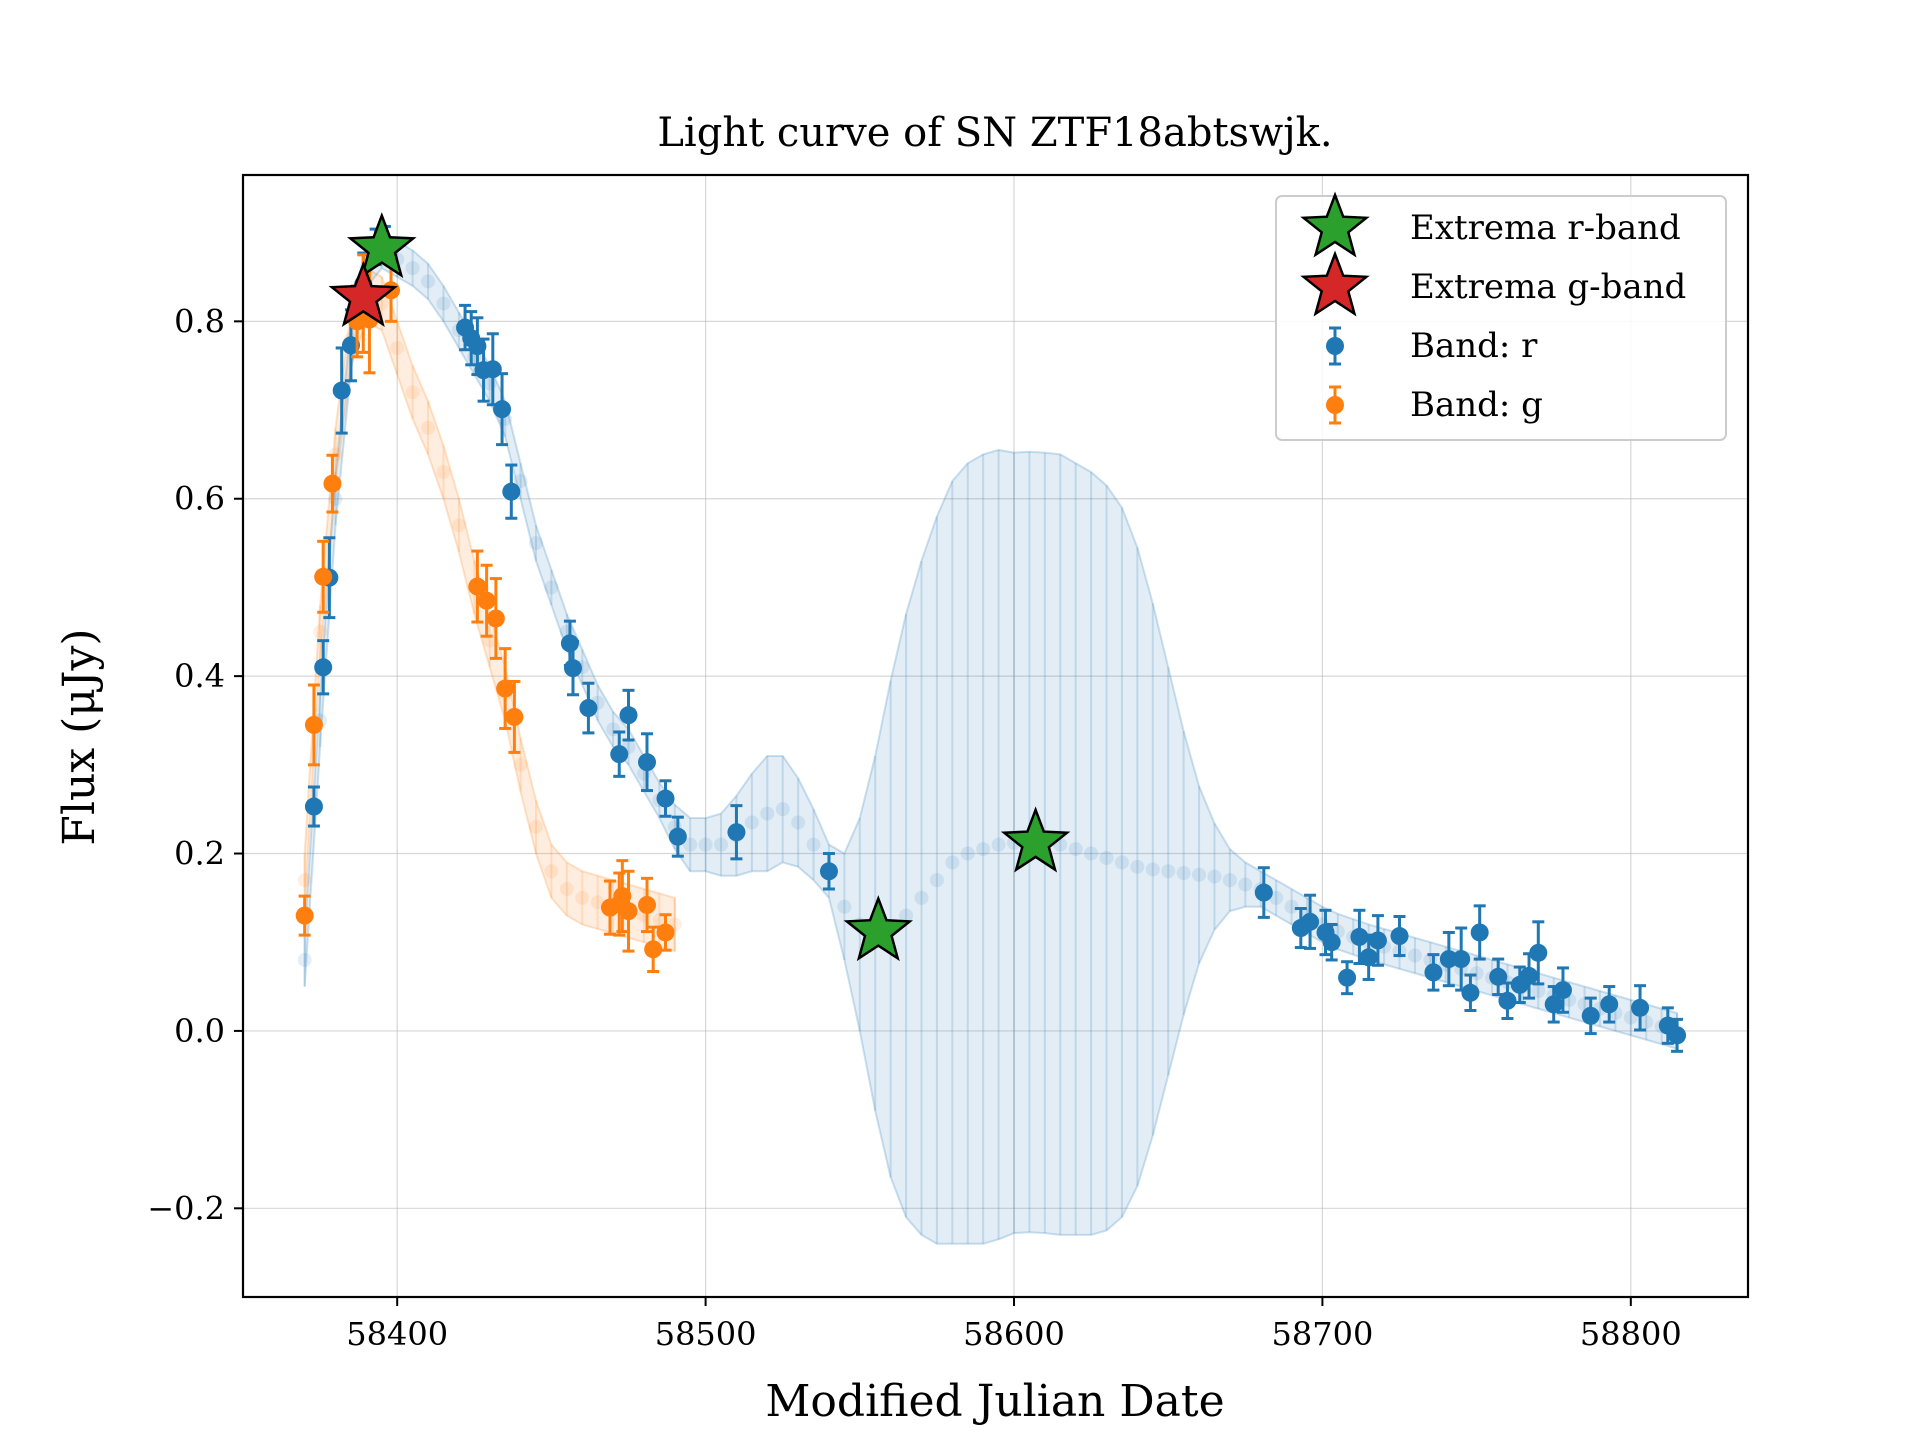  I want to click on y-axis-label: Flux (μJy), so click(79, 736).